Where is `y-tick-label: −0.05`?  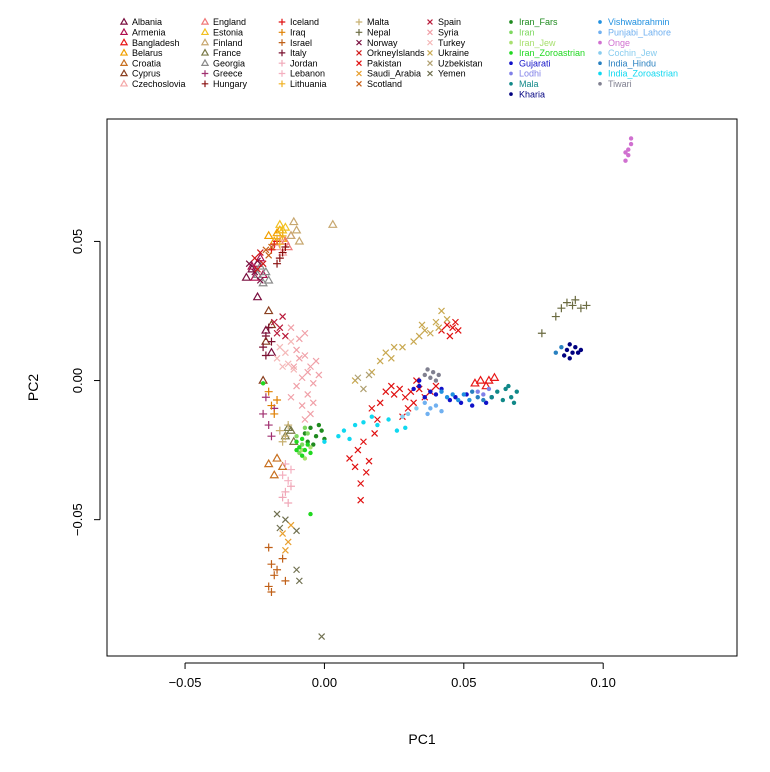
y-tick-label: −0.05 is located at coordinates (77, 519).